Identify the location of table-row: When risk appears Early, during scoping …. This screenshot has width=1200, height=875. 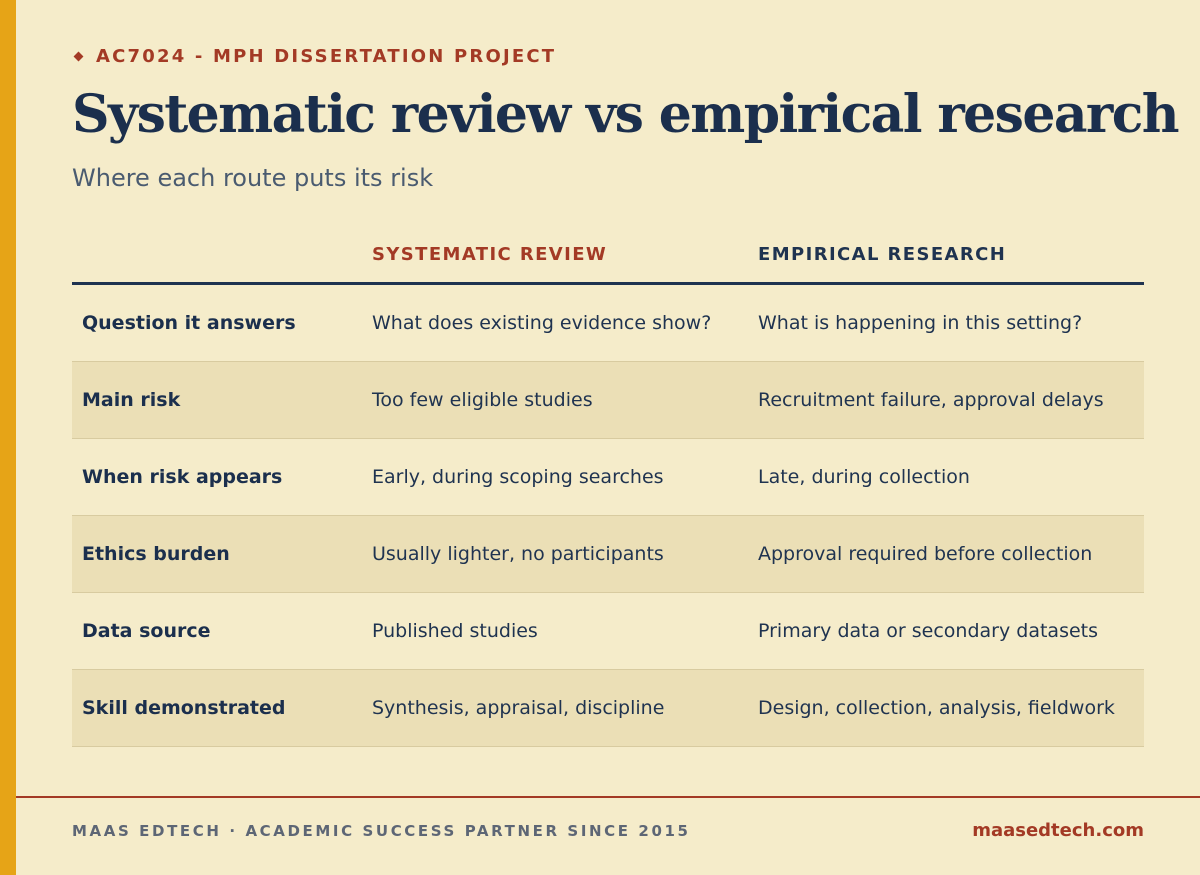
(608, 477).